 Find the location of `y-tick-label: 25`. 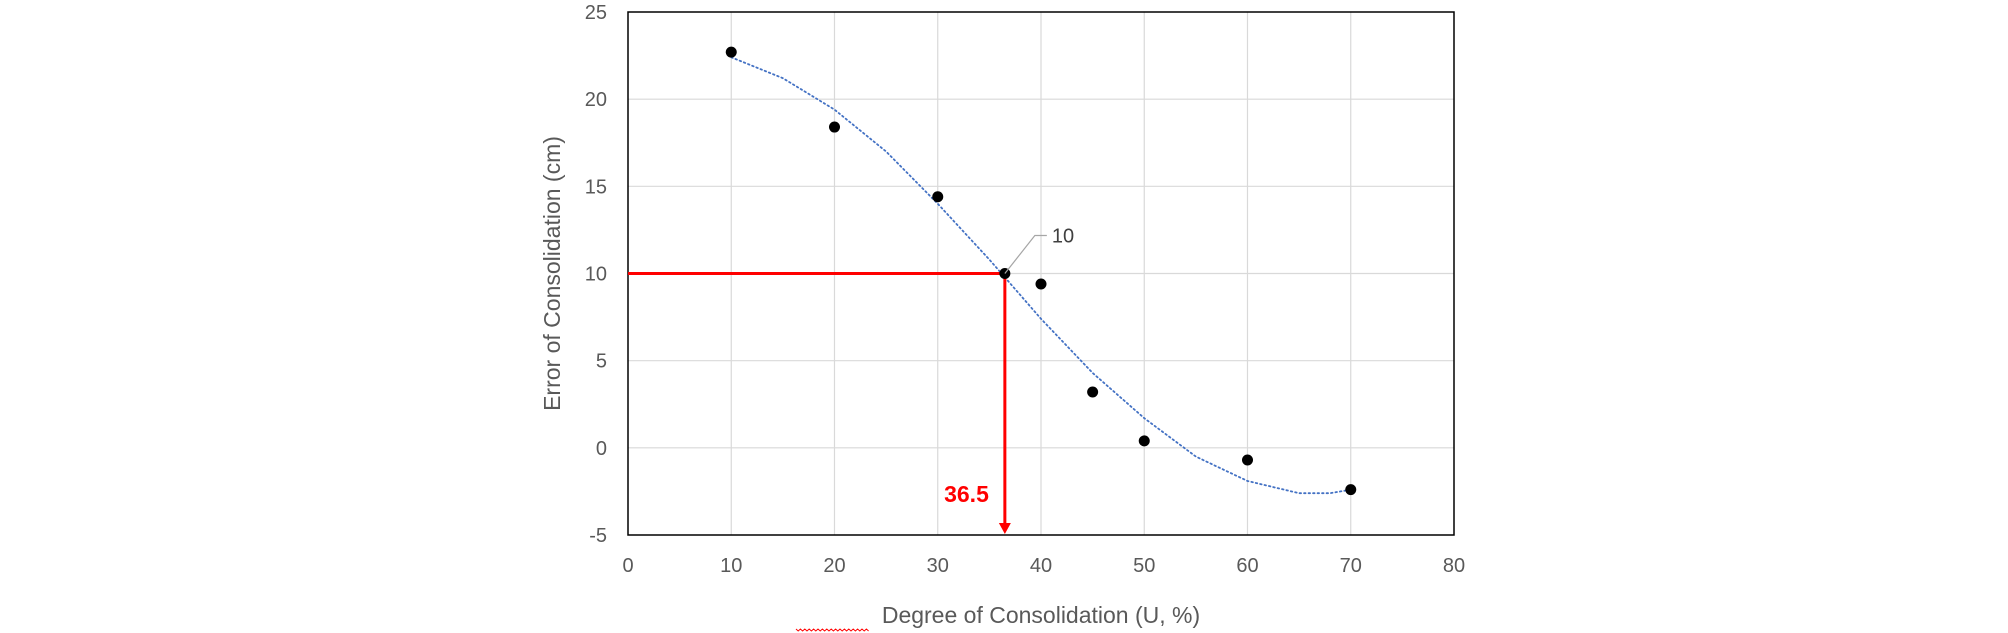

y-tick-label: 25 is located at coordinates (596, 13).